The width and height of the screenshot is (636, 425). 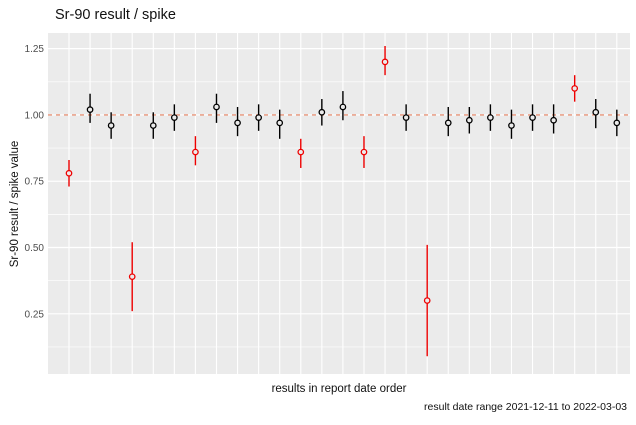 What do you see at coordinates (35, 49) in the screenshot?
I see `y-tick-label: 1.25` at bounding box center [35, 49].